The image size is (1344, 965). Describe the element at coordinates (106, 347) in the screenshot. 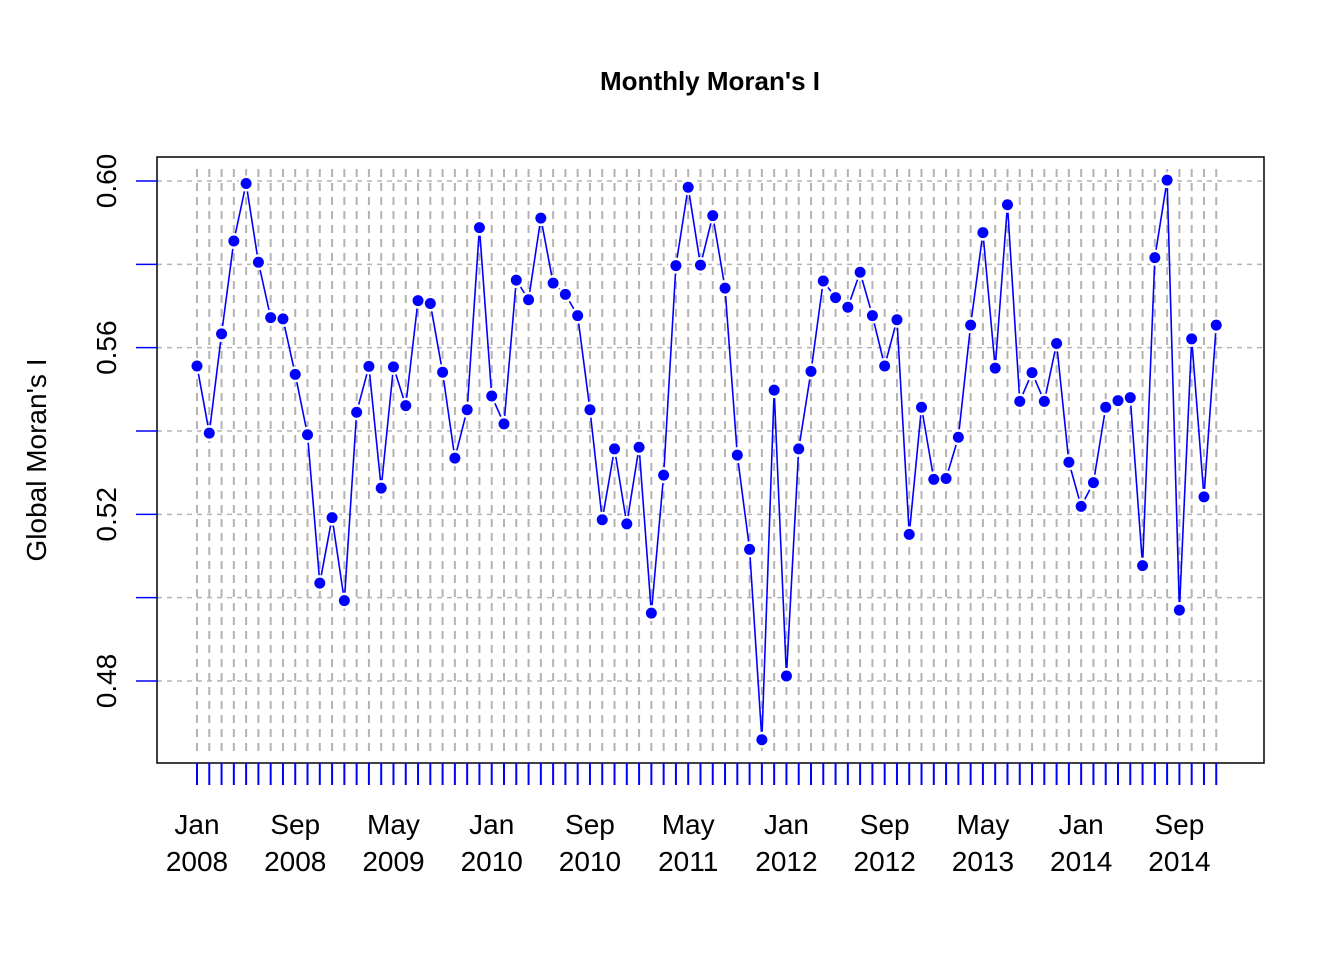

I see `y-tick-label: 0.56` at that location.